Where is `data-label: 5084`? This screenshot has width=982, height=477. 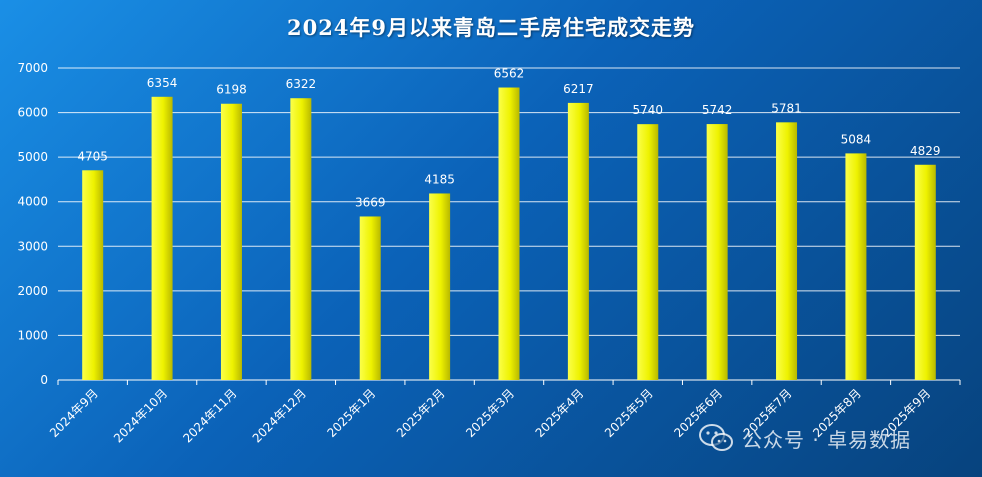 data-label: 5084 is located at coordinates (856, 139).